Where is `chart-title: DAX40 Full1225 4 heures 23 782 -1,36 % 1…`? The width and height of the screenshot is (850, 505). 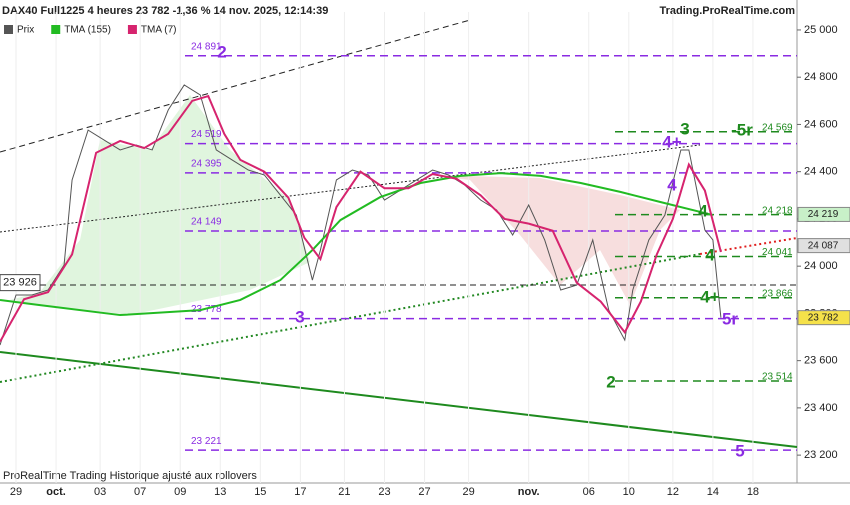
chart-title: DAX40 Full1225 4 heures 23 782 -1,36 % 1… is located at coordinates (165, 11).